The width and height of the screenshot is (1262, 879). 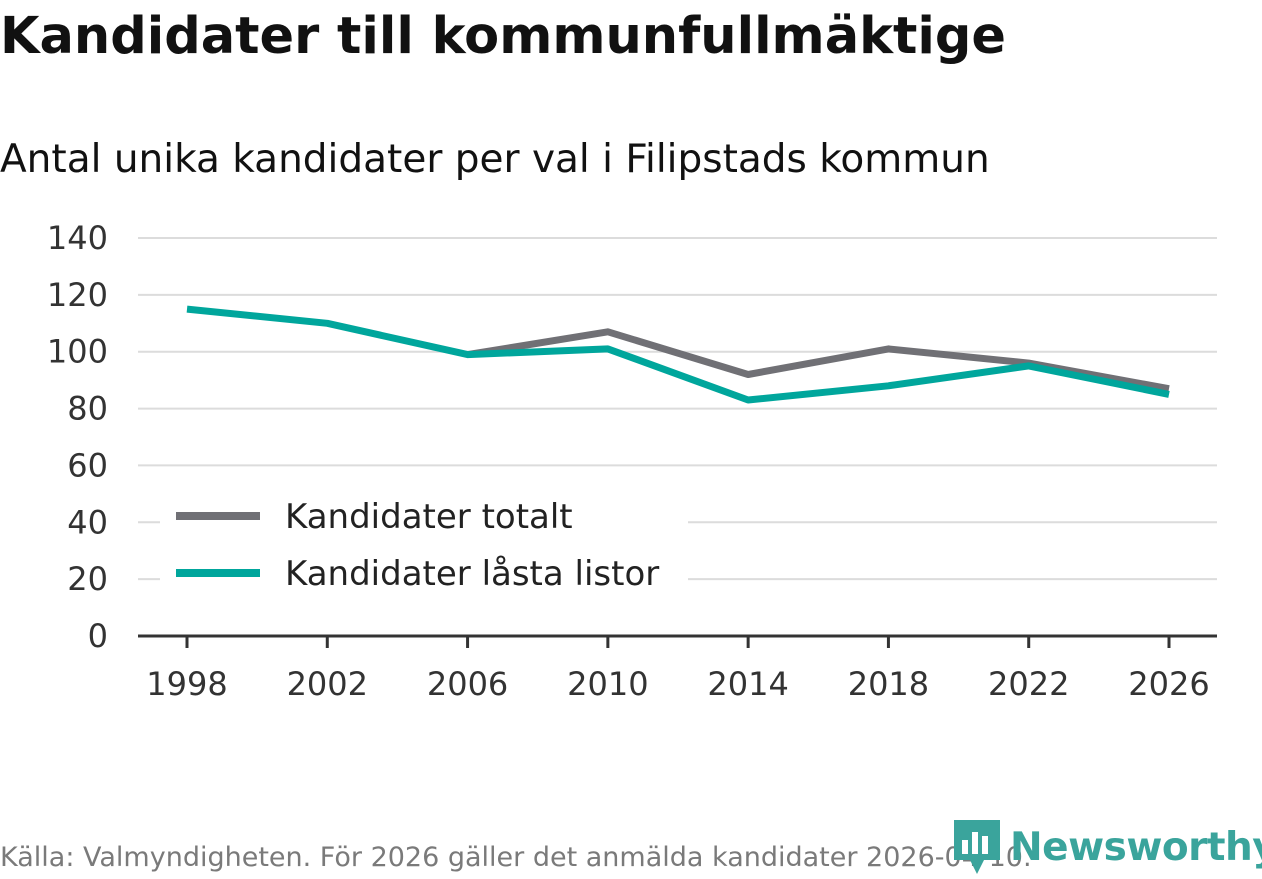 What do you see at coordinates (87, 465) in the screenshot?
I see `y-tick-label: 60` at bounding box center [87, 465].